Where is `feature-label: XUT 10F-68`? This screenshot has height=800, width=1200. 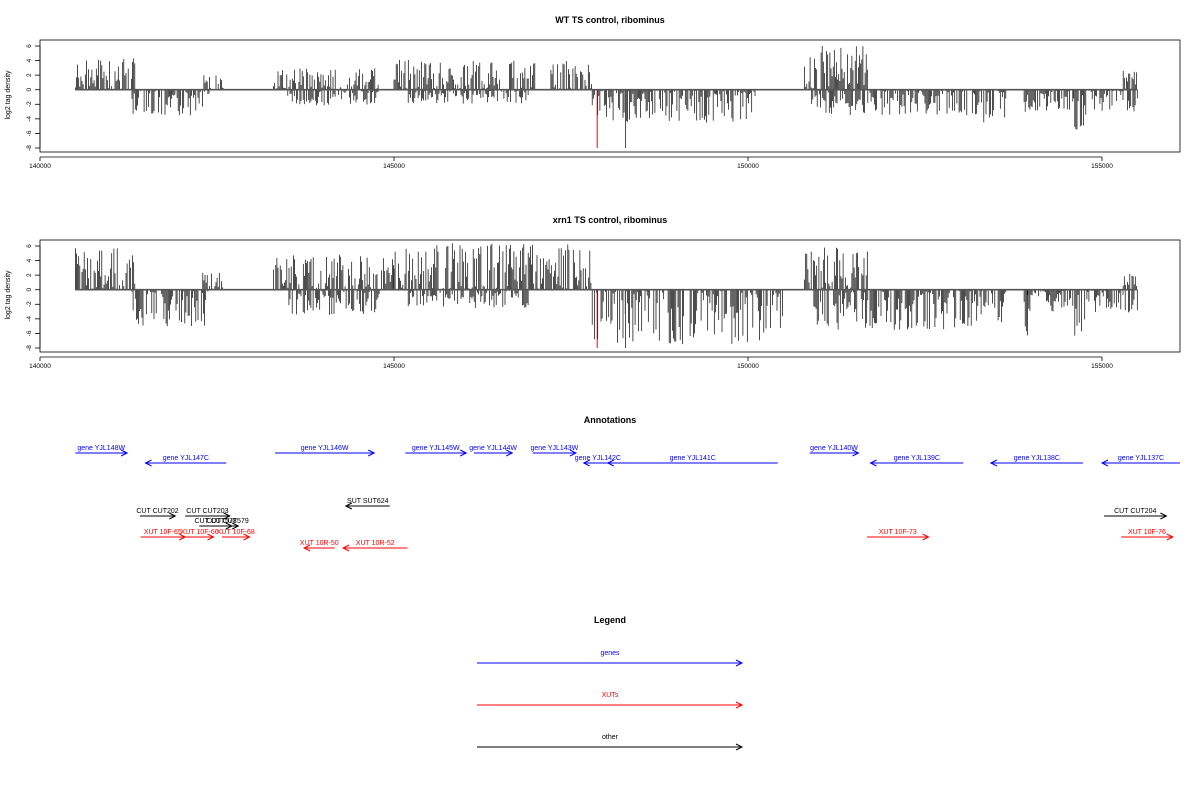 feature-label: XUT 10F-68 is located at coordinates (236, 532).